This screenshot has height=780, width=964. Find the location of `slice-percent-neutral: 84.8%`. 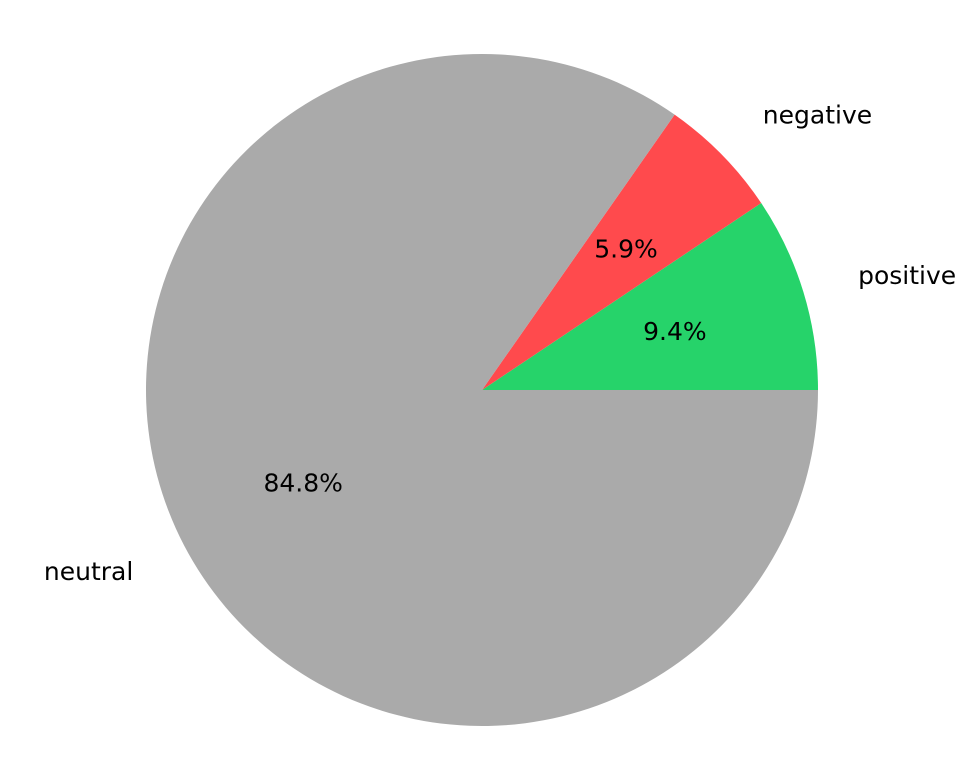

slice-percent-neutral: 84.8% is located at coordinates (302, 483).